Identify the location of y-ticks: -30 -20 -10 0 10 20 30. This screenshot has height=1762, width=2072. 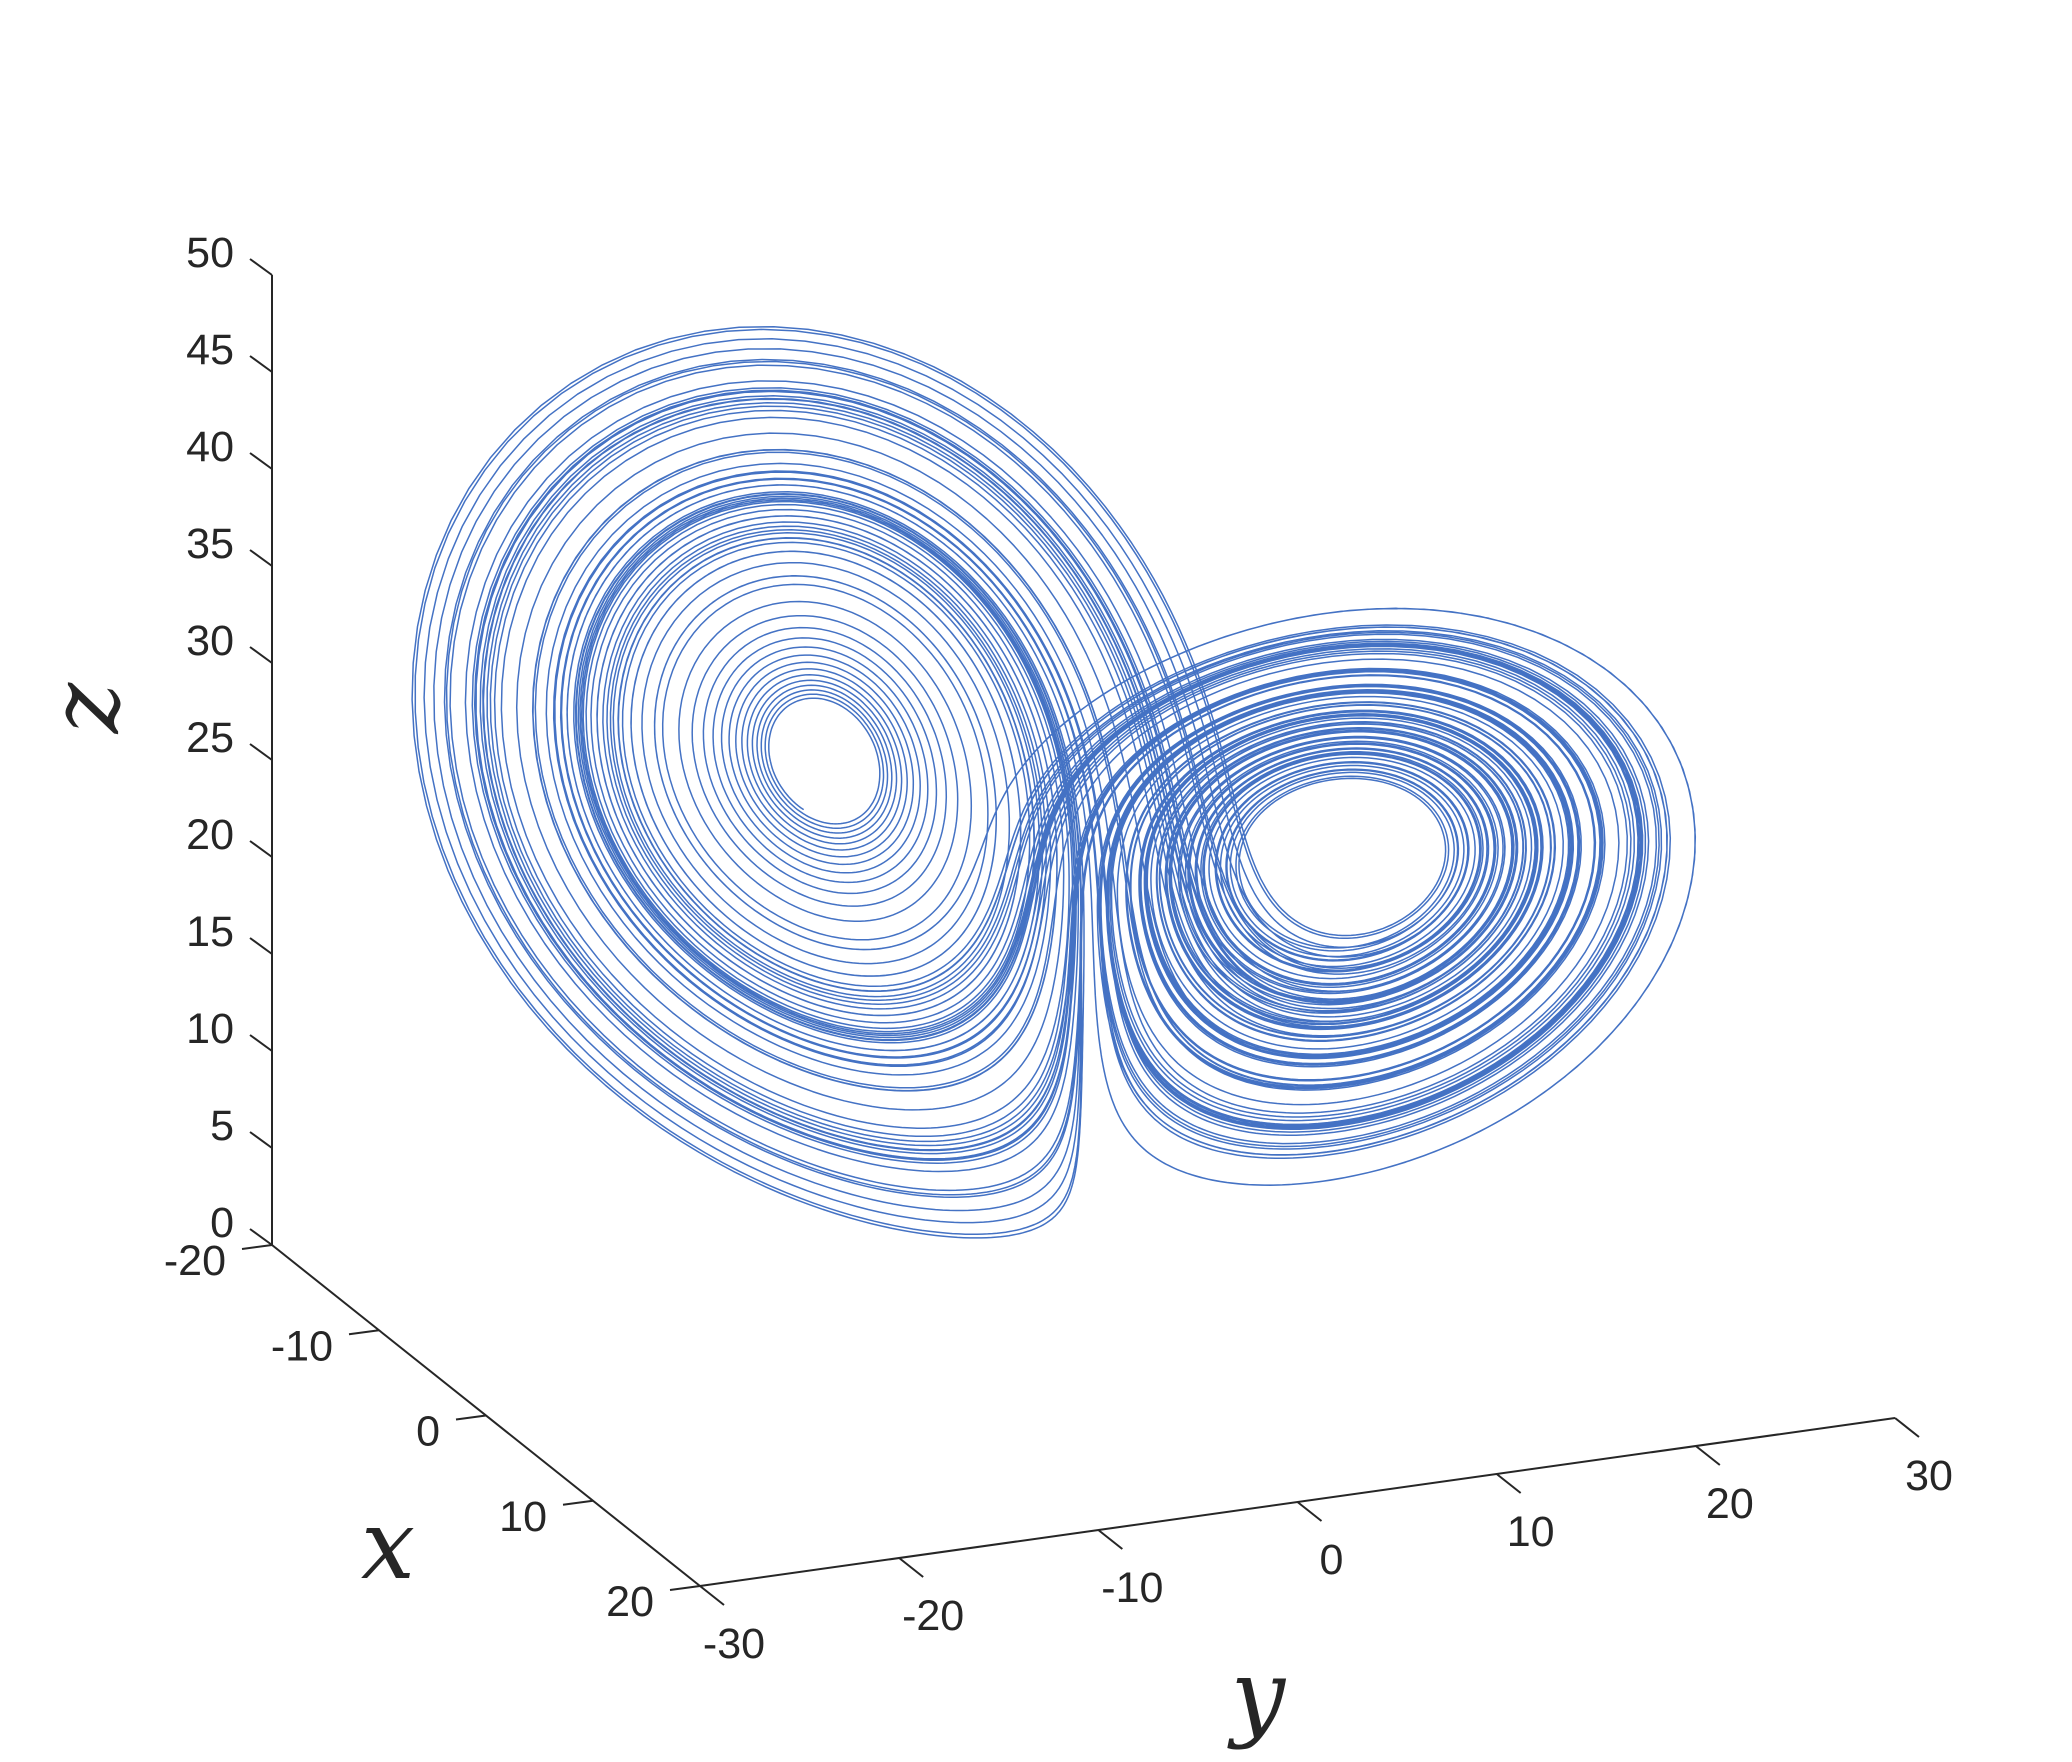
(1326, 1542).